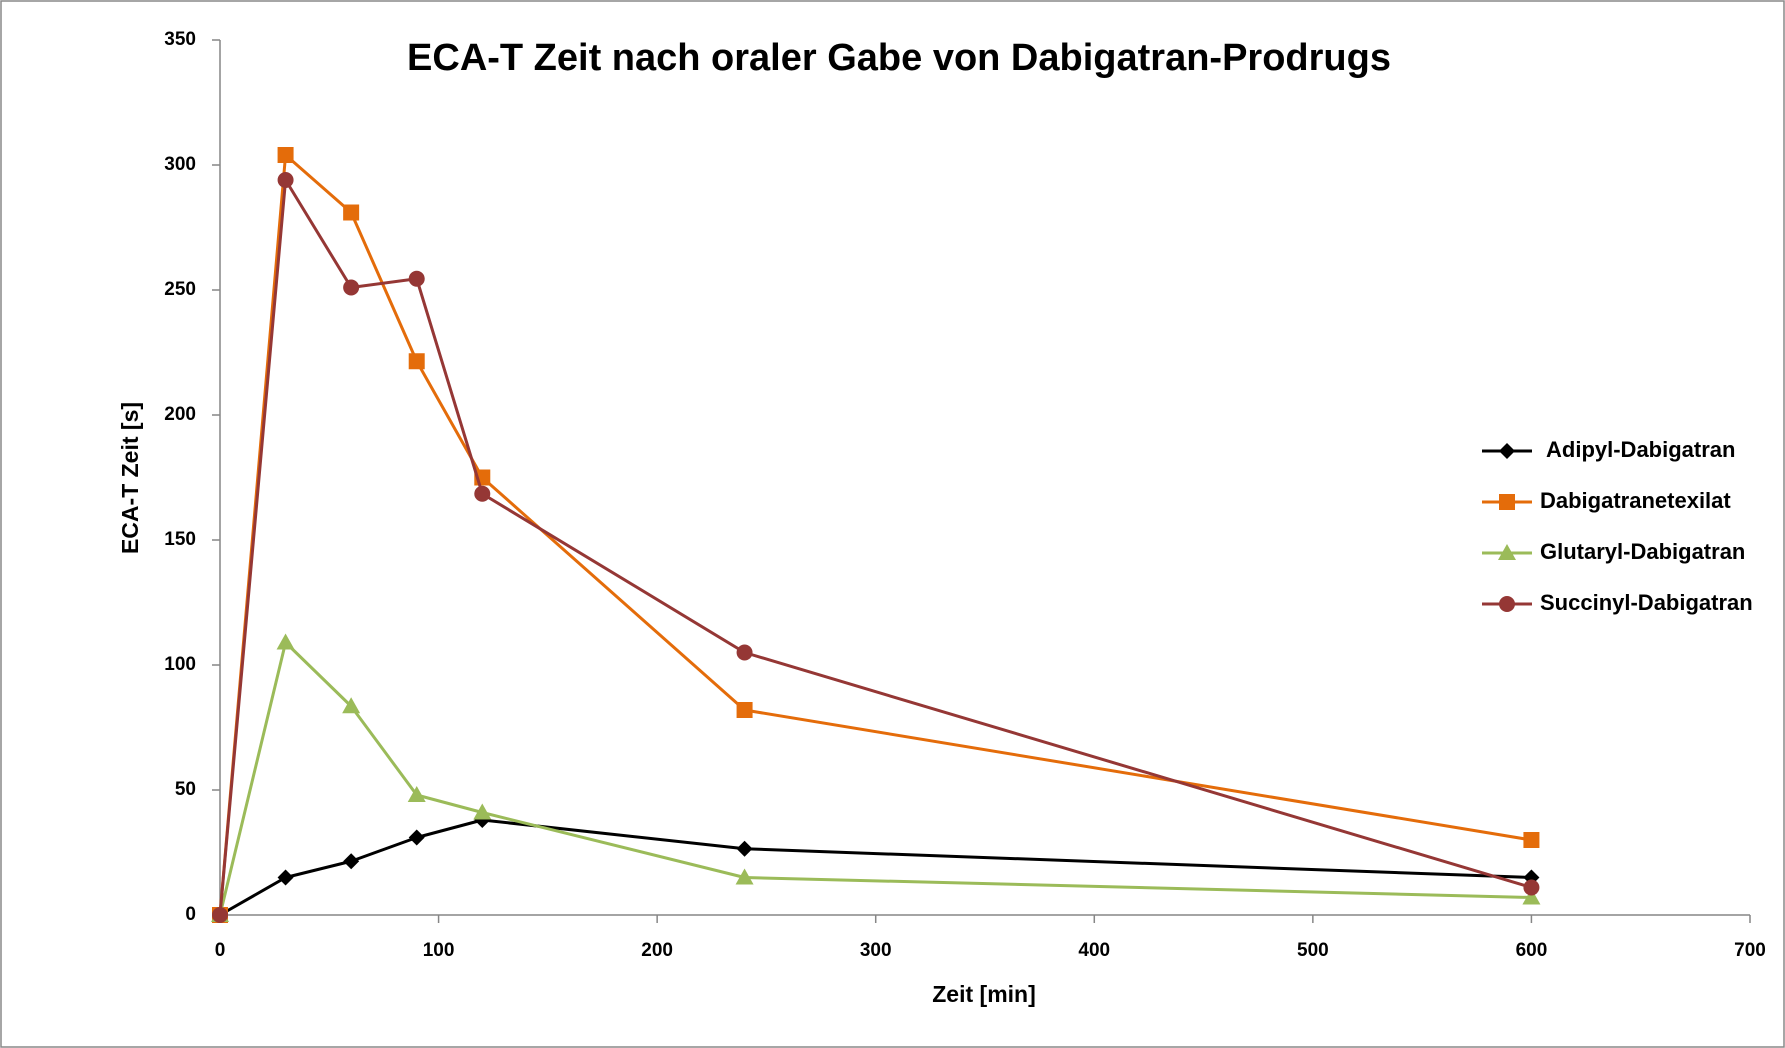  What do you see at coordinates (984, 994) in the screenshot?
I see `x-axis-label: Zeit [min]` at bounding box center [984, 994].